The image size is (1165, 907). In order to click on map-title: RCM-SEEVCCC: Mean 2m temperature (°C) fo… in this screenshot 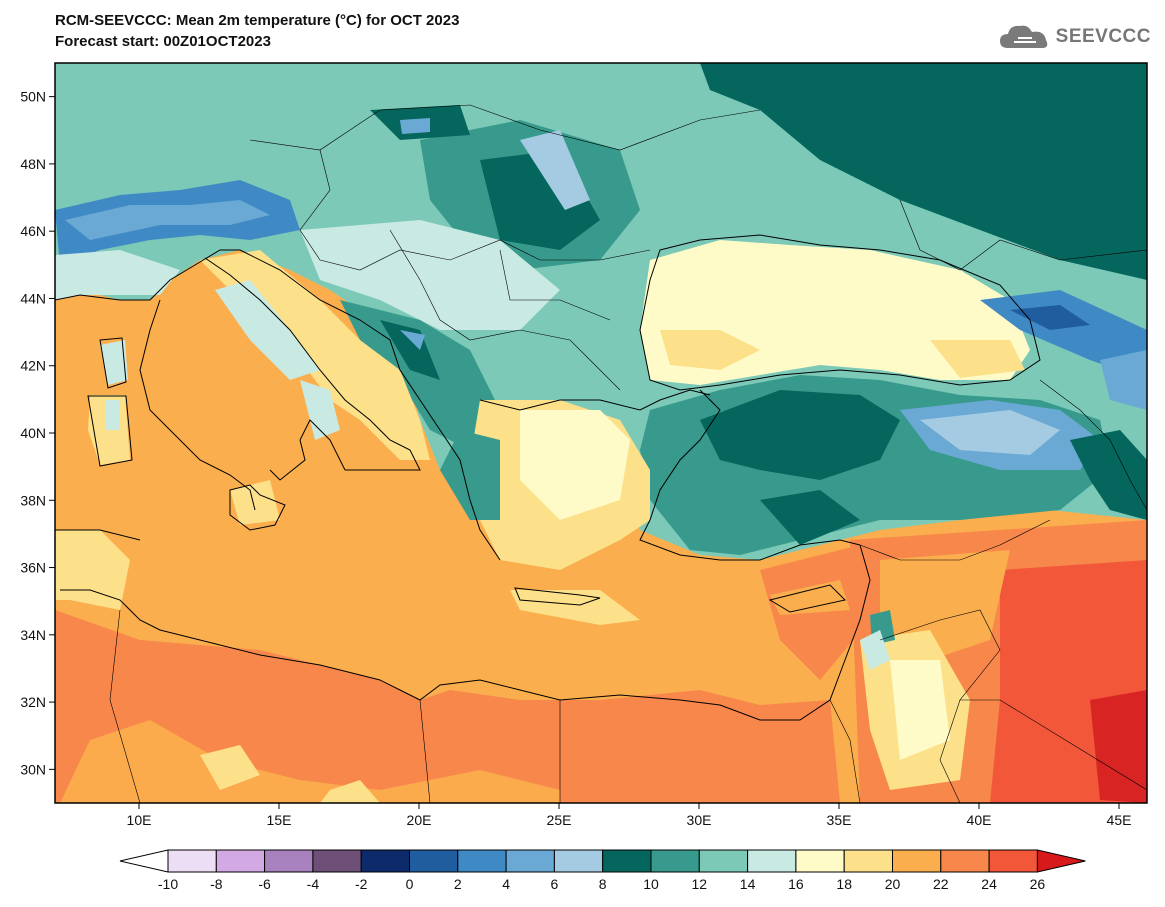, I will do `click(257, 20)`.